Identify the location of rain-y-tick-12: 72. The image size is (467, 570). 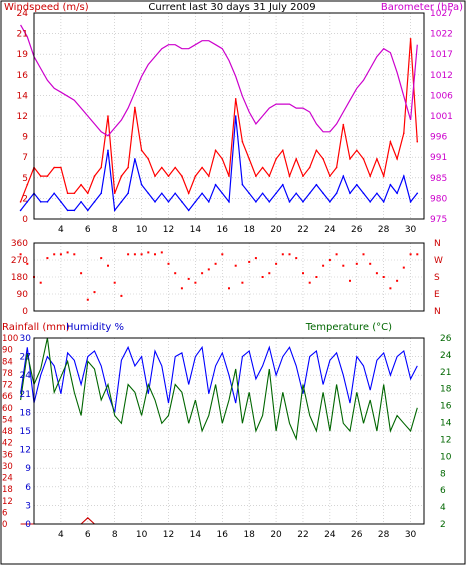
(7, 386).